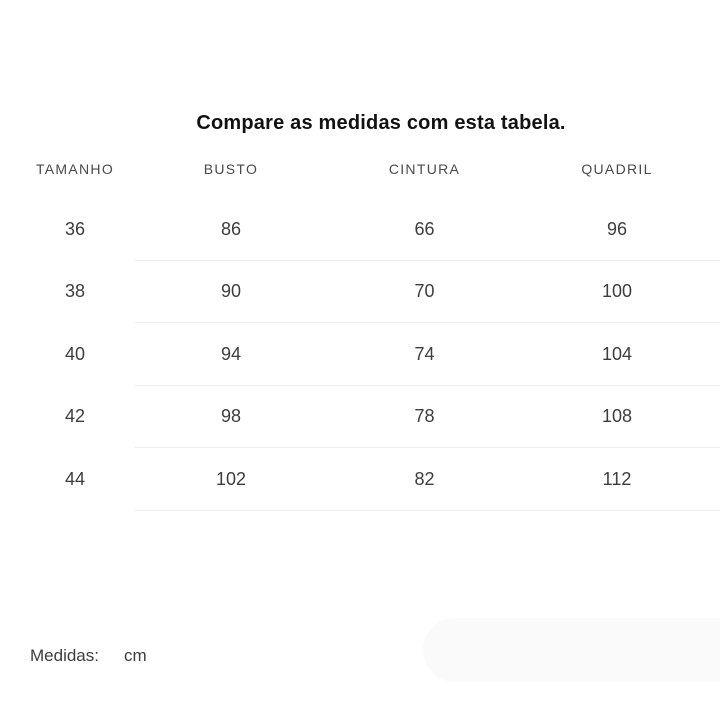  What do you see at coordinates (231, 353) in the screenshot?
I see `cell-busto: 94` at bounding box center [231, 353].